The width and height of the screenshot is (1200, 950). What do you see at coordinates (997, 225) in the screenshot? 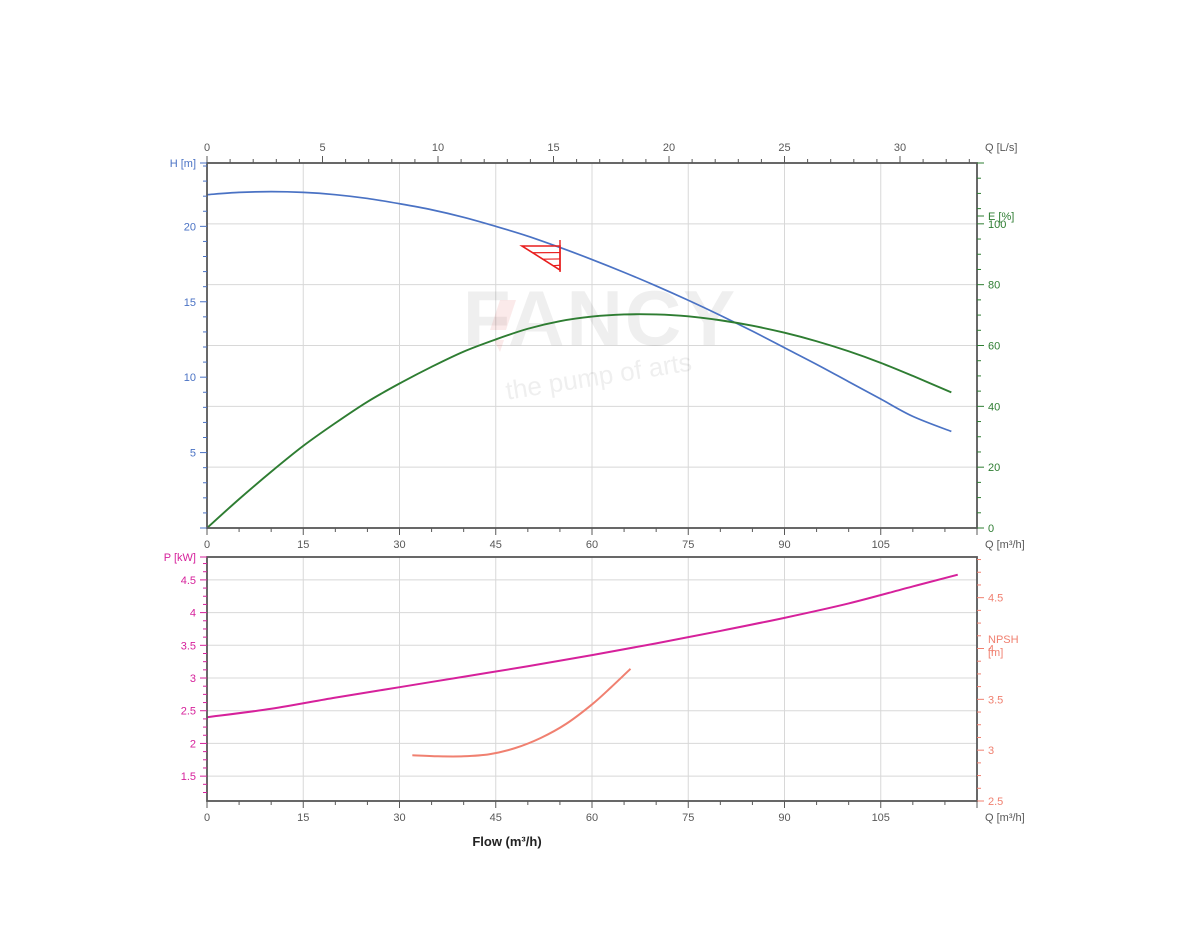
I see `axis-tick-label: 100` at bounding box center [997, 225].